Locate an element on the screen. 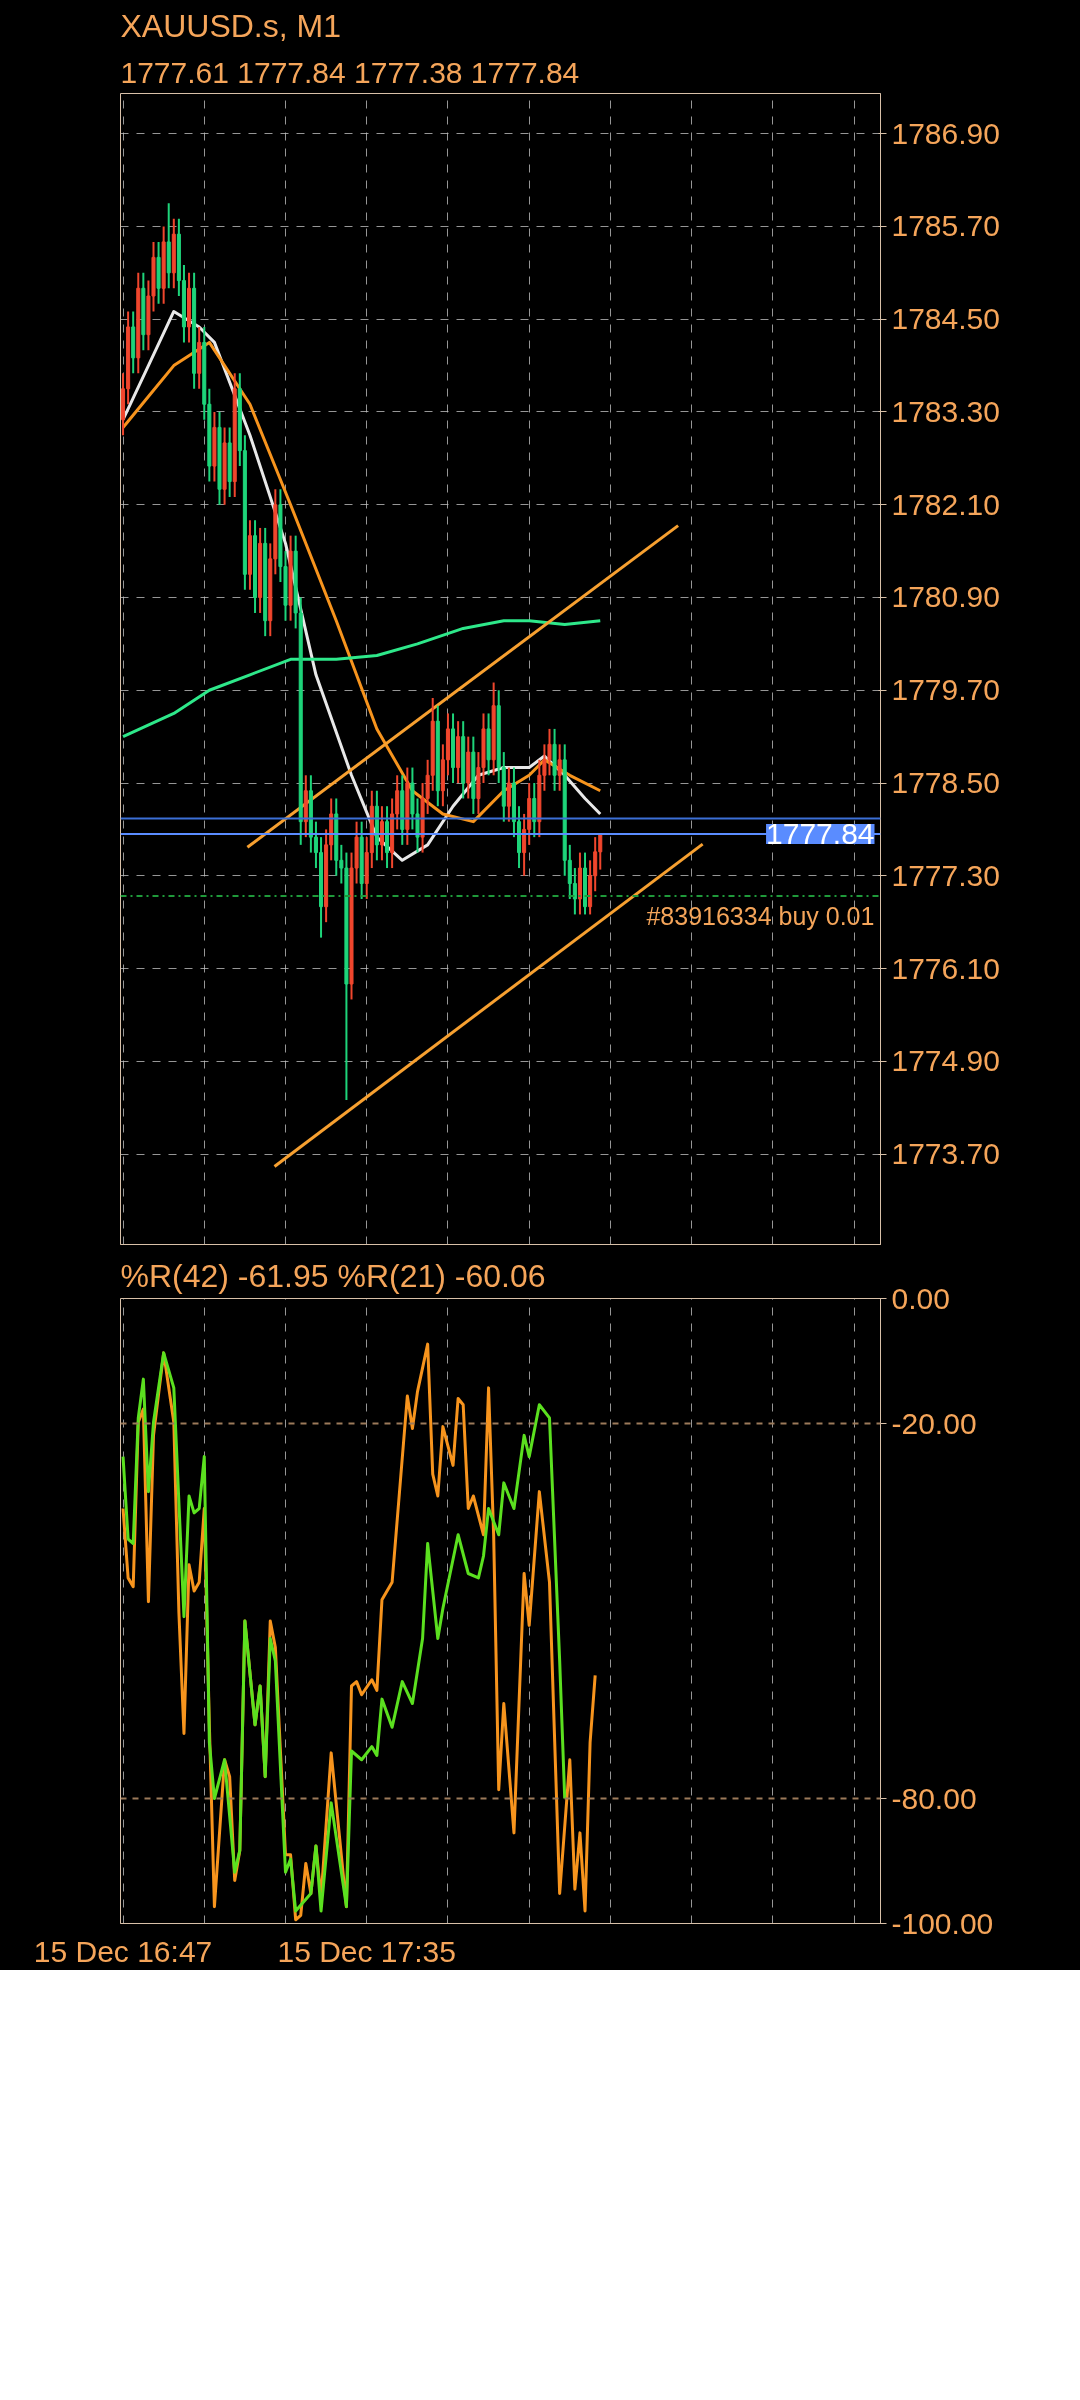 The width and height of the screenshot is (1080, 2400). ref-line-label: 1777.84 is located at coordinates (820, 834).